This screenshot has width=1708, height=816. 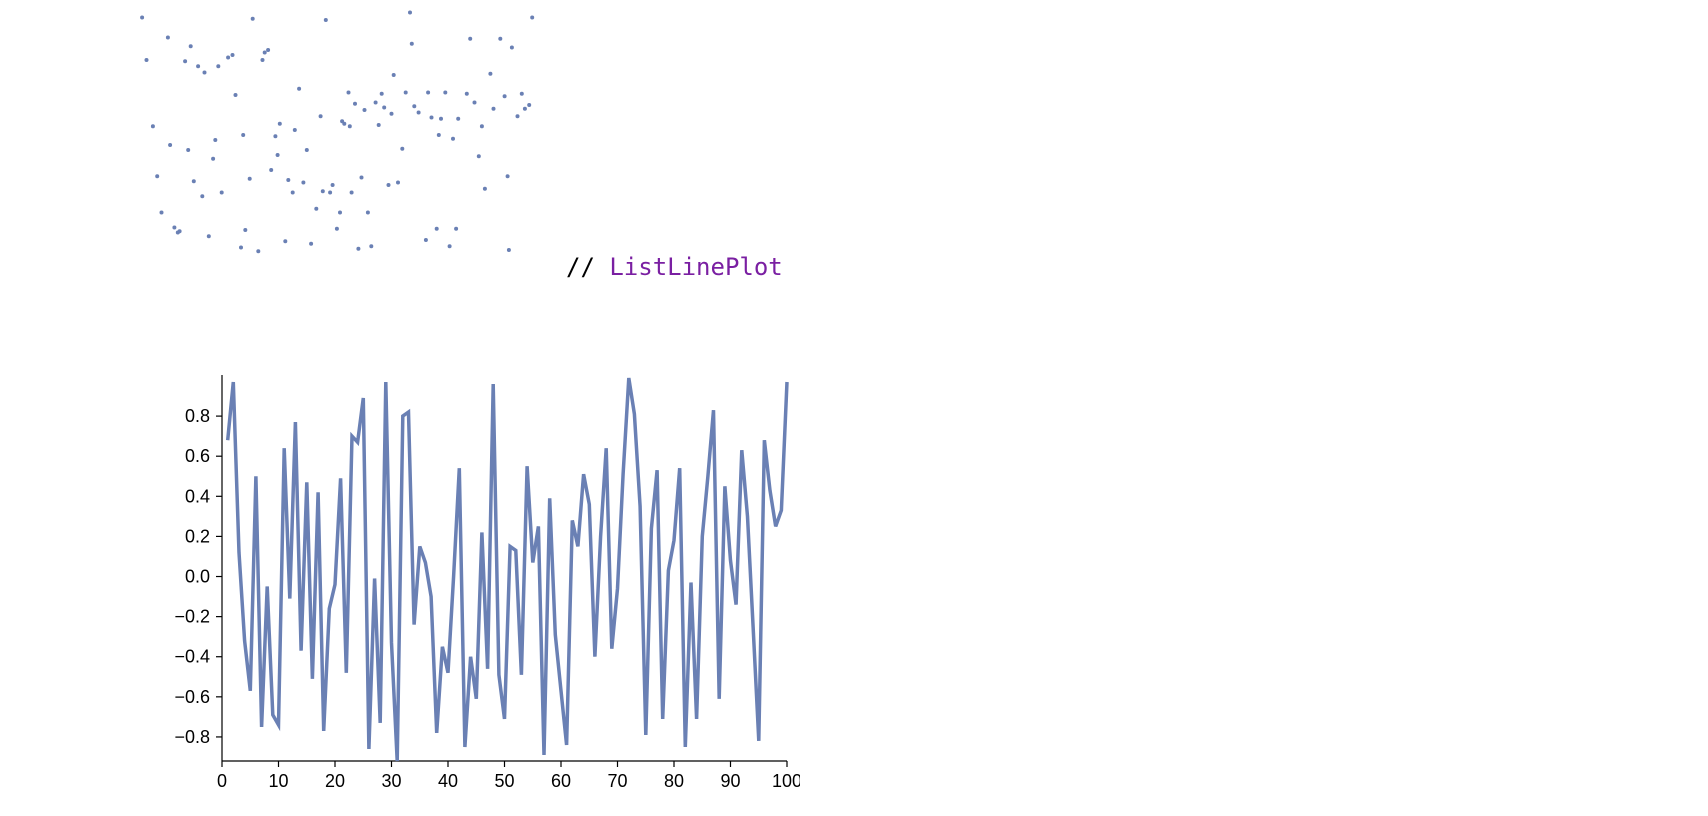 What do you see at coordinates (617, 781) in the screenshot?
I see `x-tick-label: 70` at bounding box center [617, 781].